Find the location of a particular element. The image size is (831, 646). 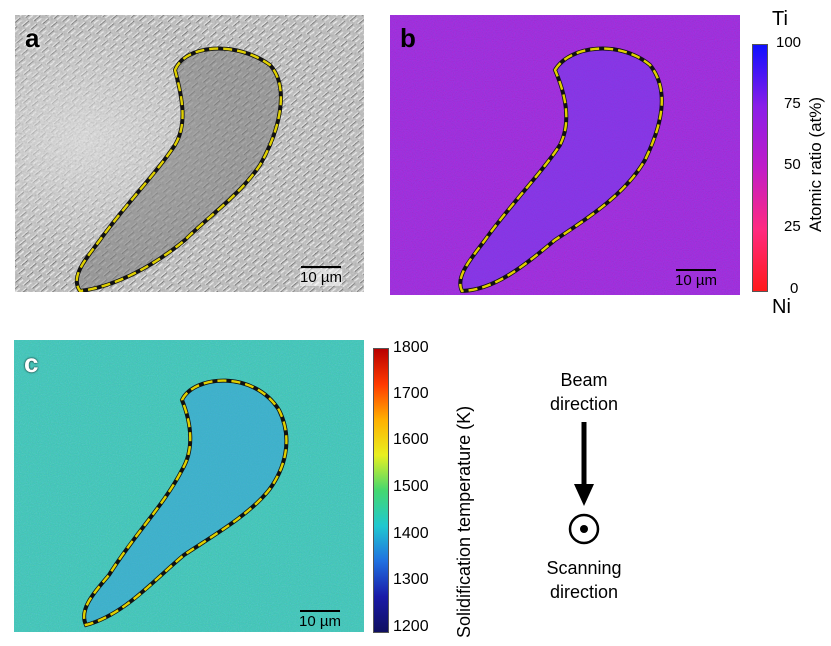

colorbar-c-tick: 1600 is located at coordinates (411, 439).